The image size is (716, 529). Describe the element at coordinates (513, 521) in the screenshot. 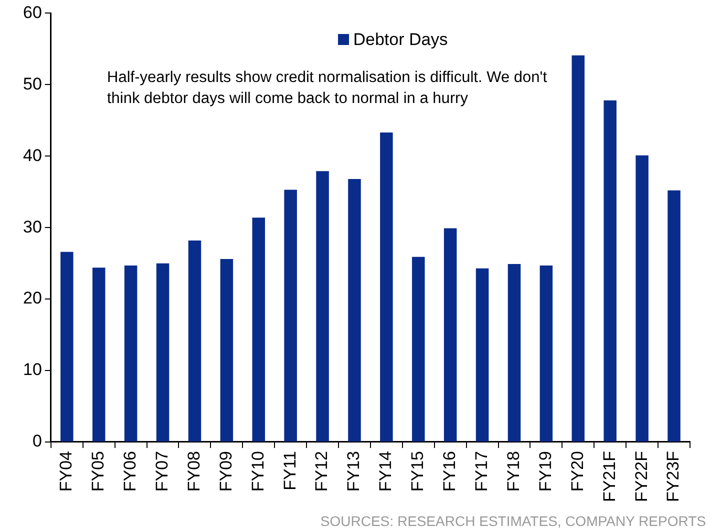

I see `source-note: SOURCES: RESEARCH ESTIMATES, COMPANY REPORTS` at that location.